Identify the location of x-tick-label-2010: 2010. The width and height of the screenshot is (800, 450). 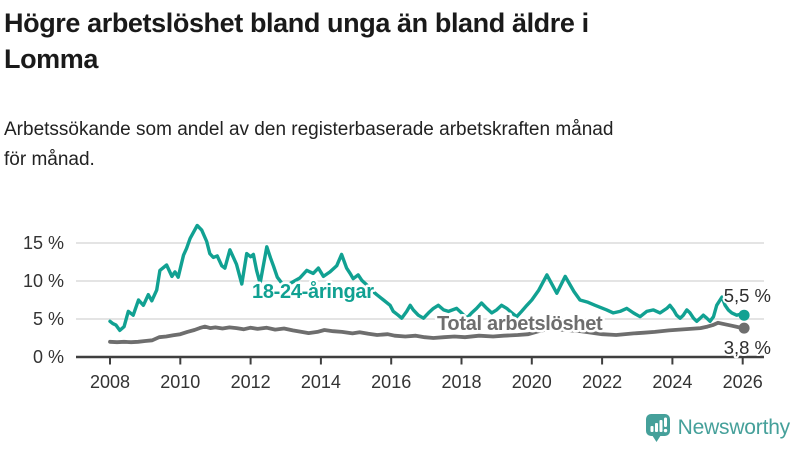
(180, 382).